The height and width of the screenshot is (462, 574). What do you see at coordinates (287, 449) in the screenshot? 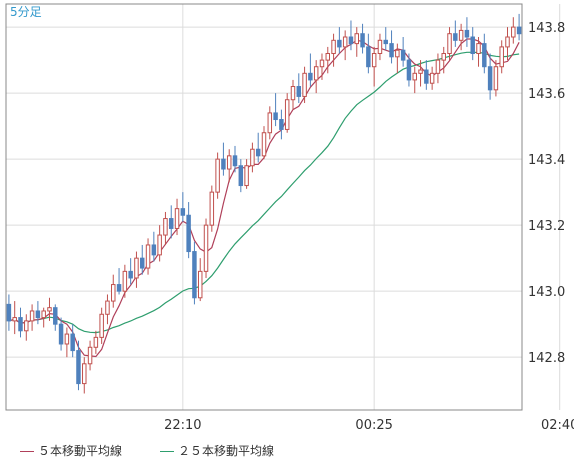
I see `legend: ５本移動平均線 ２５本移動平均線` at bounding box center [287, 449].